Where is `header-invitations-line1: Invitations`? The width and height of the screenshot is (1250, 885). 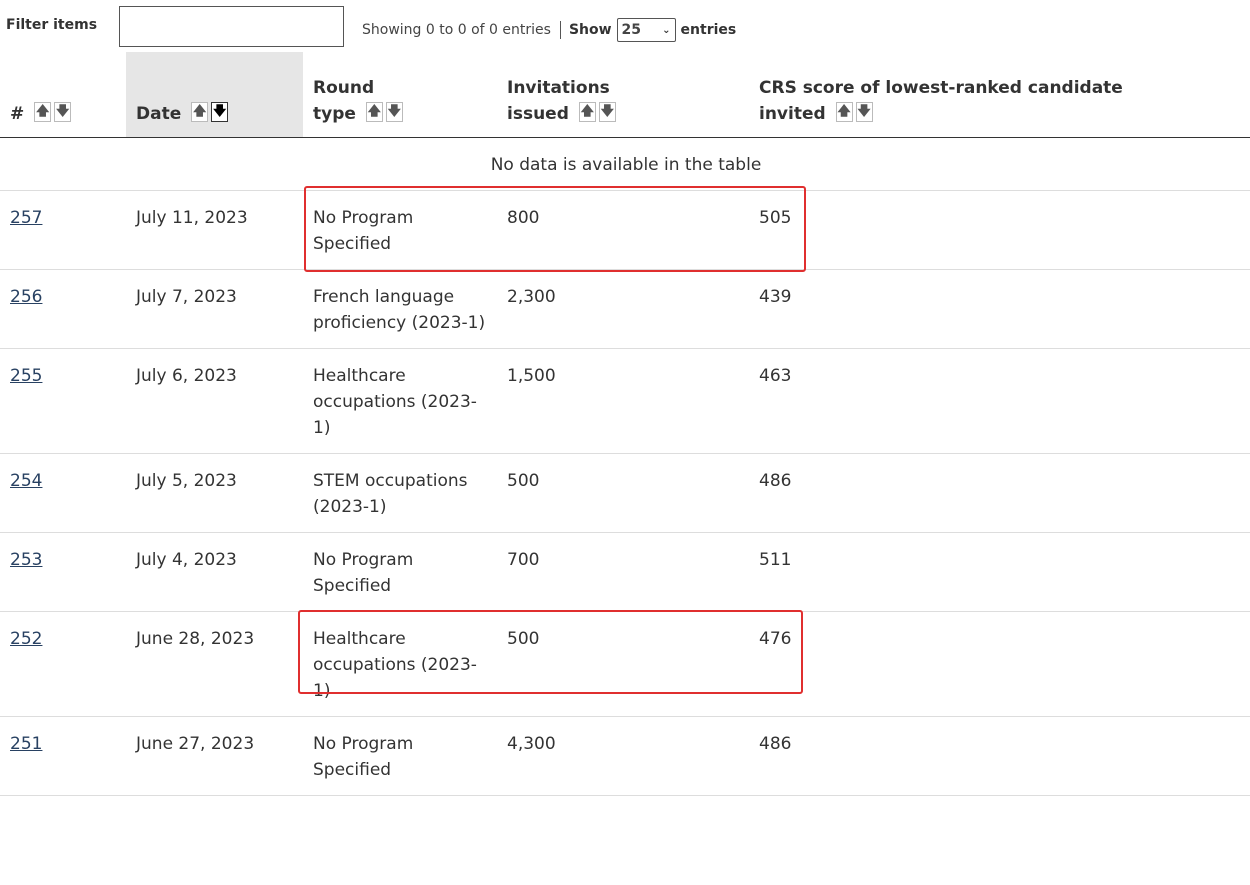
header-invitations-line1: Invitations is located at coordinates (558, 87).